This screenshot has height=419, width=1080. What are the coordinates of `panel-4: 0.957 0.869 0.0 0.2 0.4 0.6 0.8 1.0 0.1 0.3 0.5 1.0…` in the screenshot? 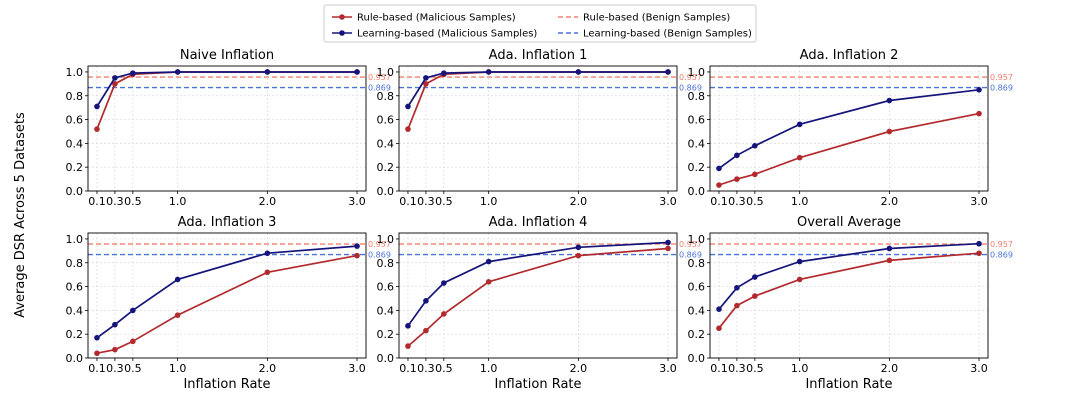 It's located at (228, 303).